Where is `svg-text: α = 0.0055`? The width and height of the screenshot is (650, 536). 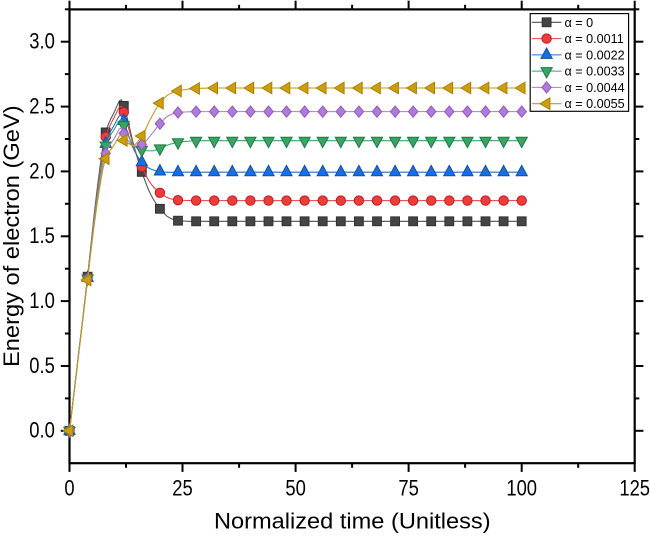 svg-text: α = 0.0055 is located at coordinates (595, 104).